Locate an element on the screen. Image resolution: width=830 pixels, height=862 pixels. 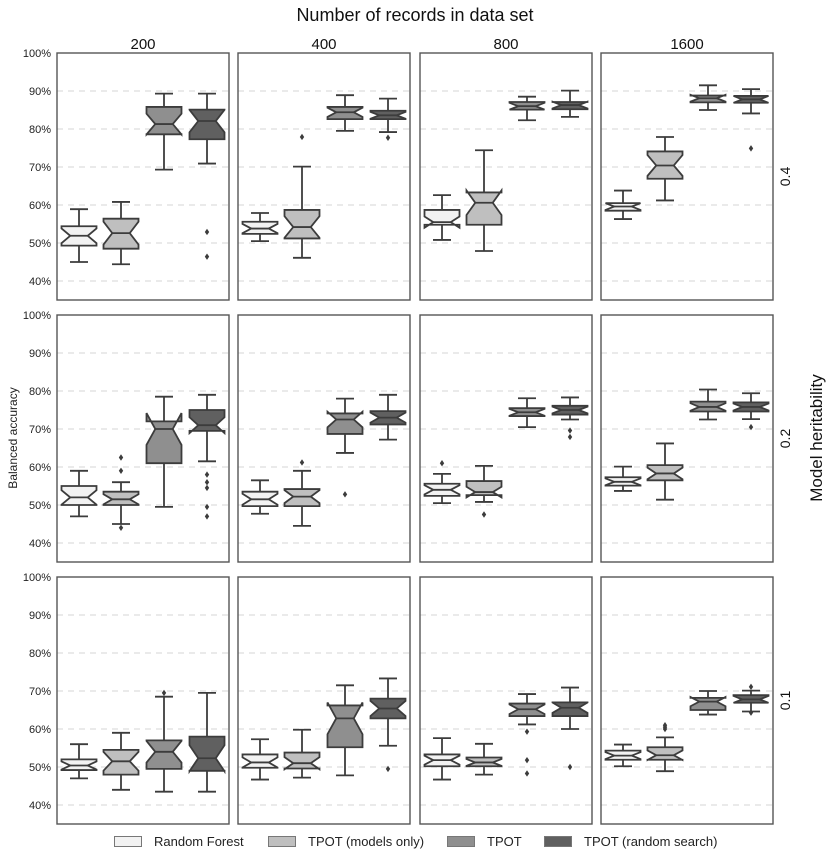
y-axis-title: Balanced accuracy is located at coordinates (13, 437).